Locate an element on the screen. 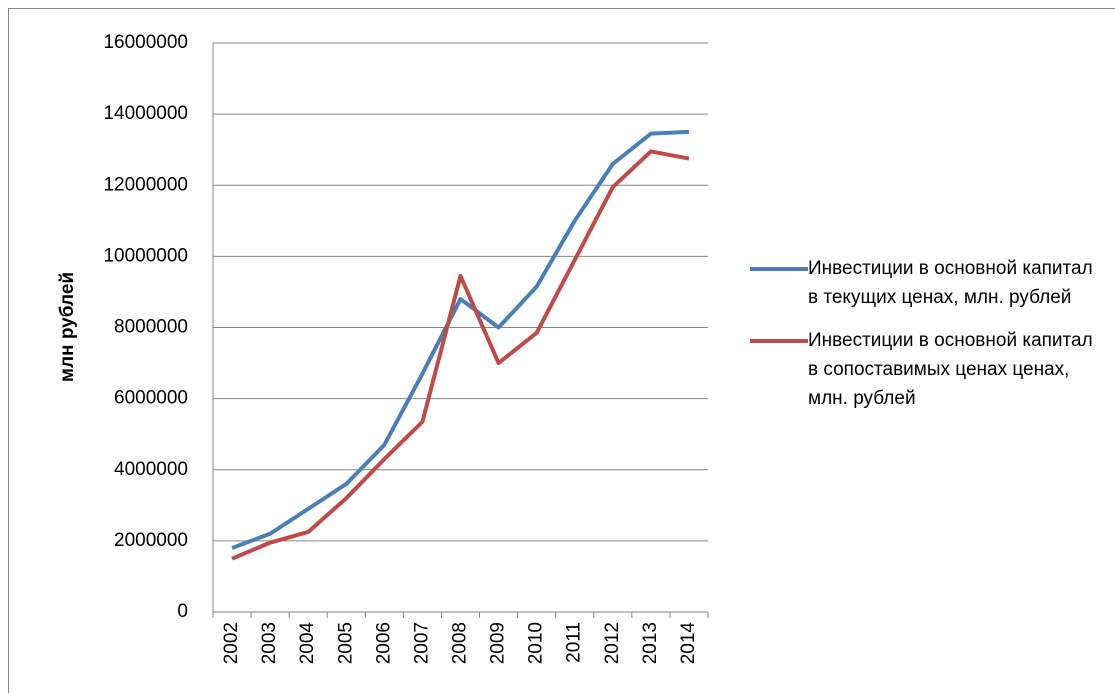 The height and width of the screenshot is (693, 1115). x-tick-label: 2009 is located at coordinates (498, 643).